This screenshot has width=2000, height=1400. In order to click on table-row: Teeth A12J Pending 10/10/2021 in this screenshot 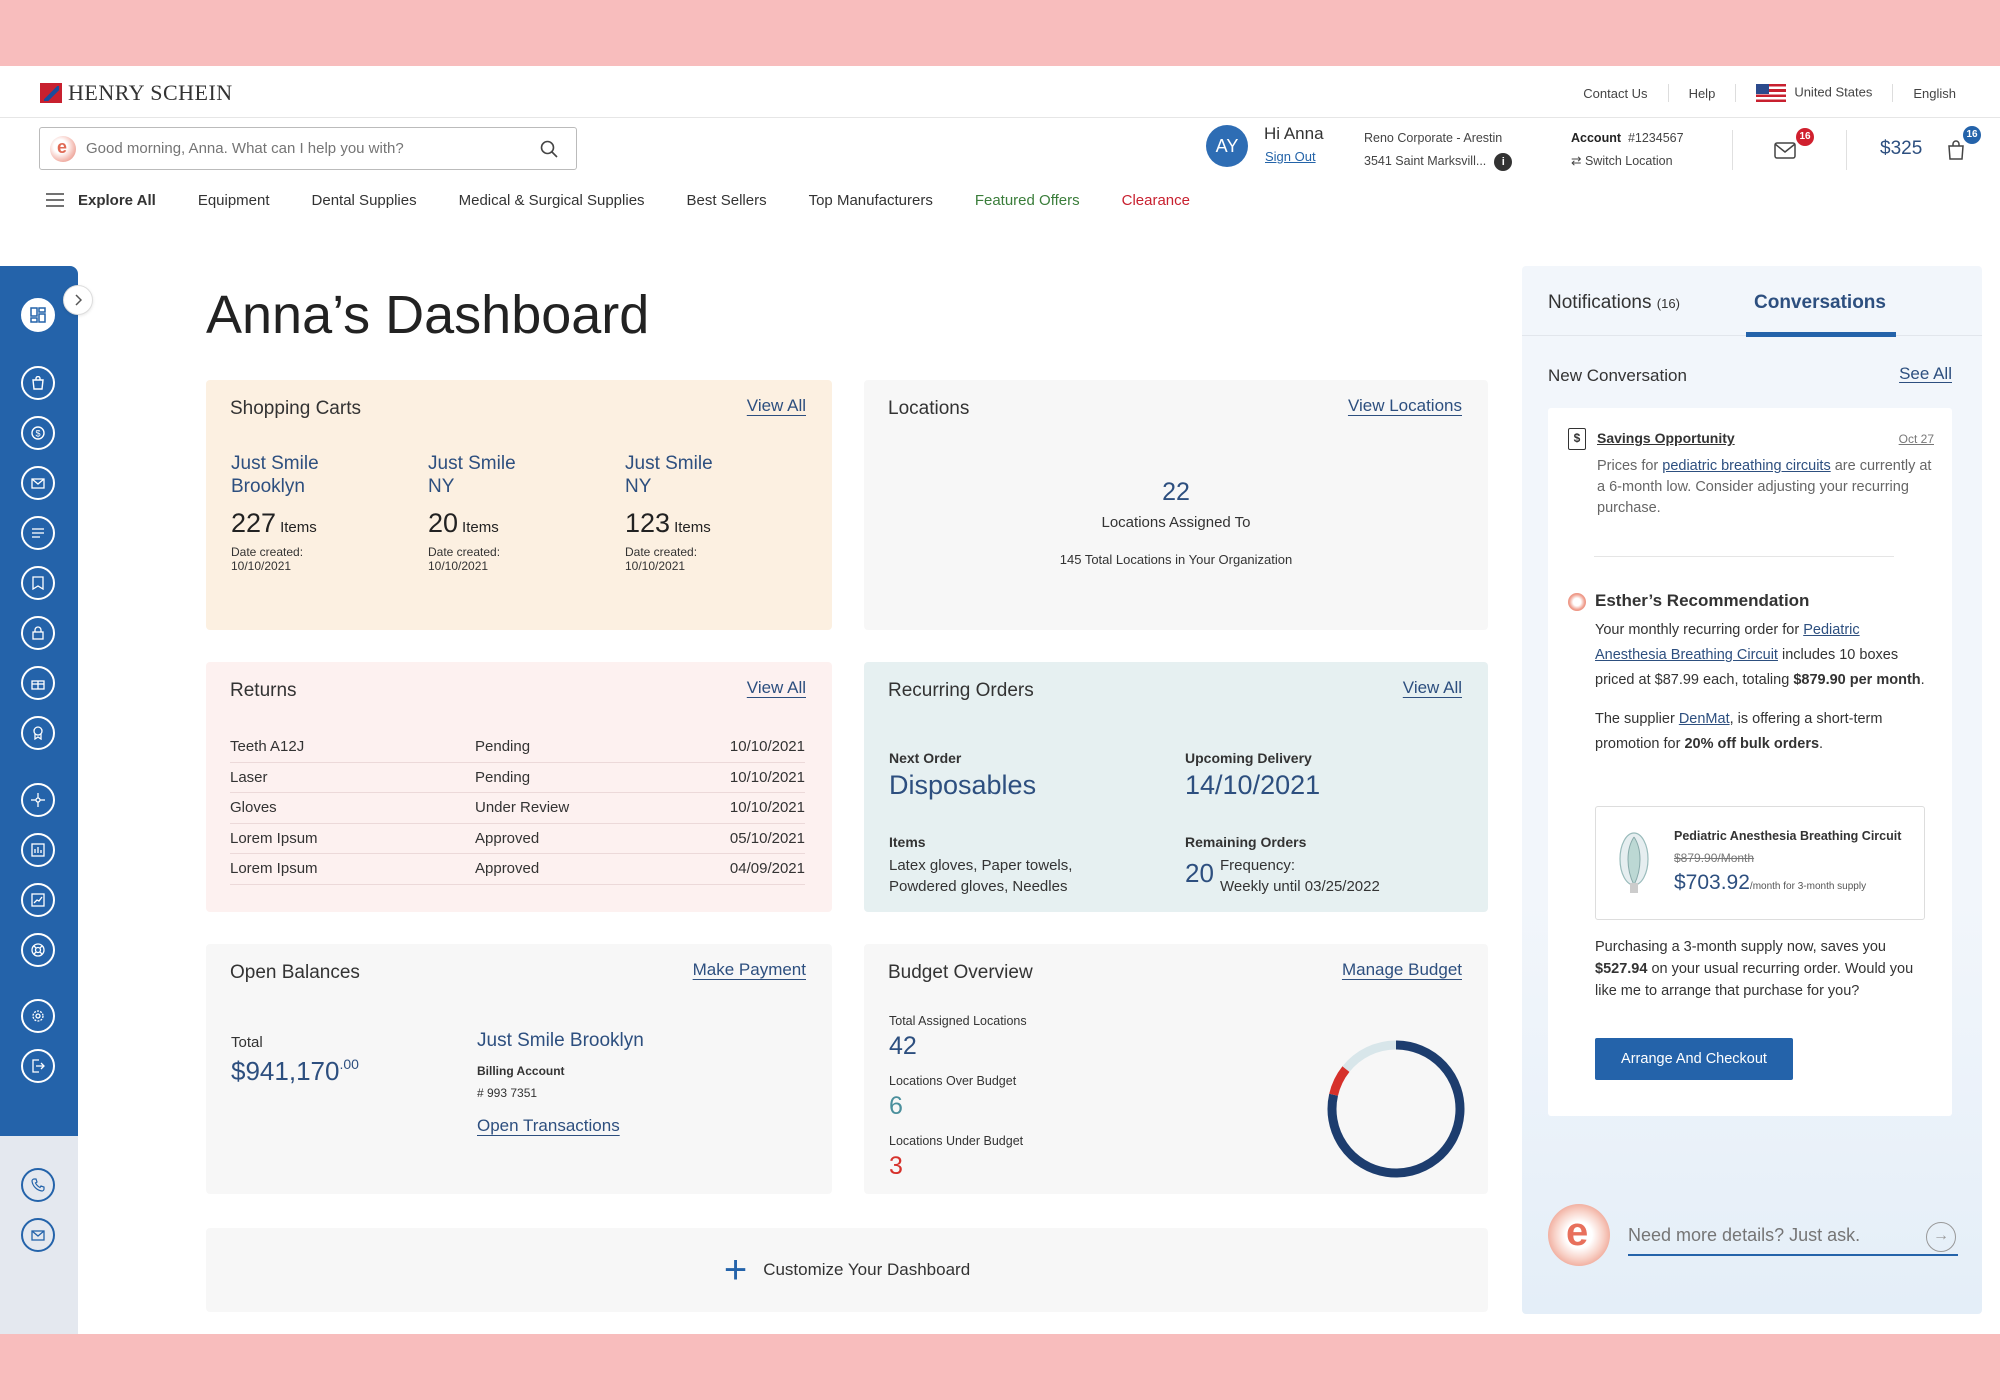, I will do `click(517, 747)`.